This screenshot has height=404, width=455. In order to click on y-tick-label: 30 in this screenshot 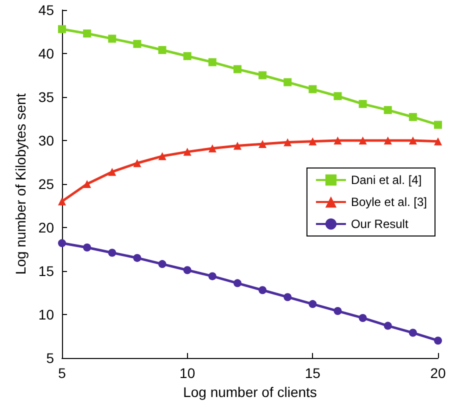, I will do `click(46, 140)`.